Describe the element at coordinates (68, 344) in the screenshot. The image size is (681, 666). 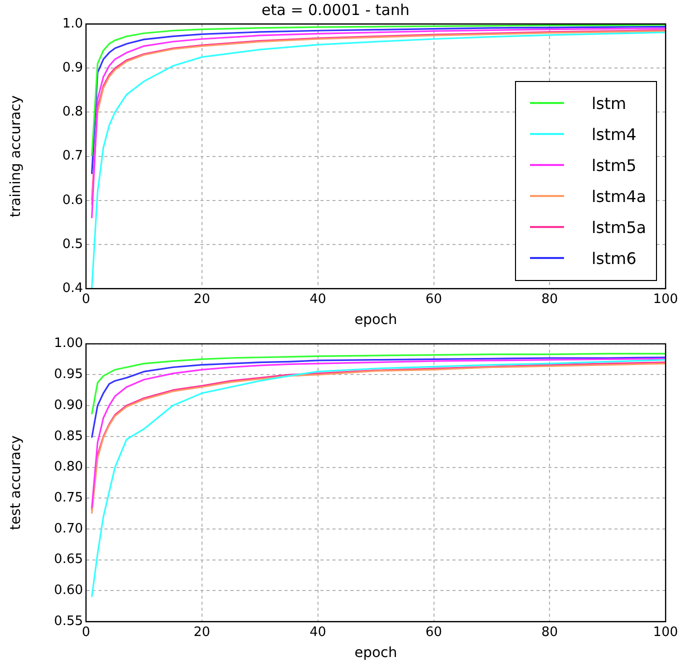
I see `y-tick-label: 1.00` at that location.